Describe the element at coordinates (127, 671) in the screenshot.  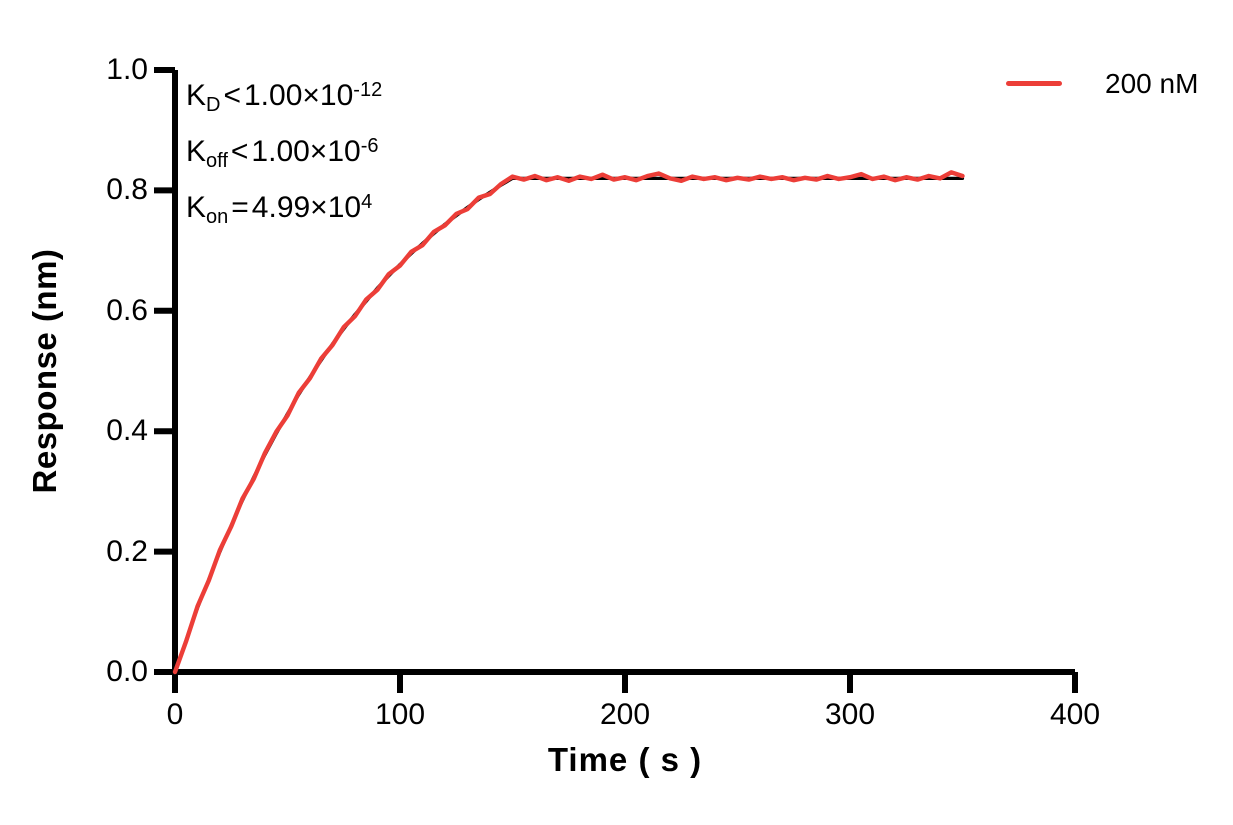
I see `y-tick-label: 0.0` at that location.